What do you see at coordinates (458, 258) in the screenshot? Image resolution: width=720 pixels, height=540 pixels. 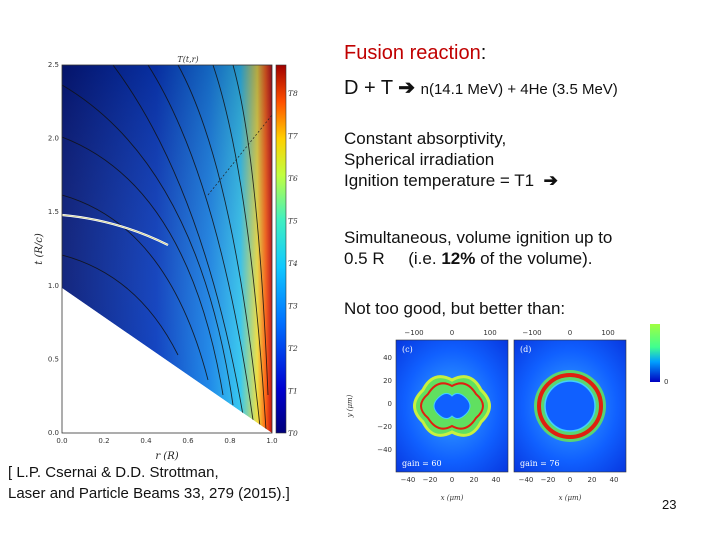 I see `result-percent: 12%` at bounding box center [458, 258].